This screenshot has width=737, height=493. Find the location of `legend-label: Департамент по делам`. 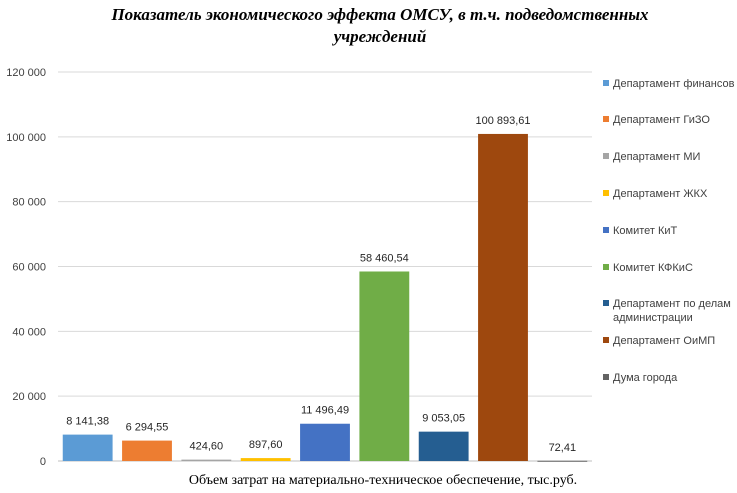

legend-label: Департамент по делам is located at coordinates (672, 304).